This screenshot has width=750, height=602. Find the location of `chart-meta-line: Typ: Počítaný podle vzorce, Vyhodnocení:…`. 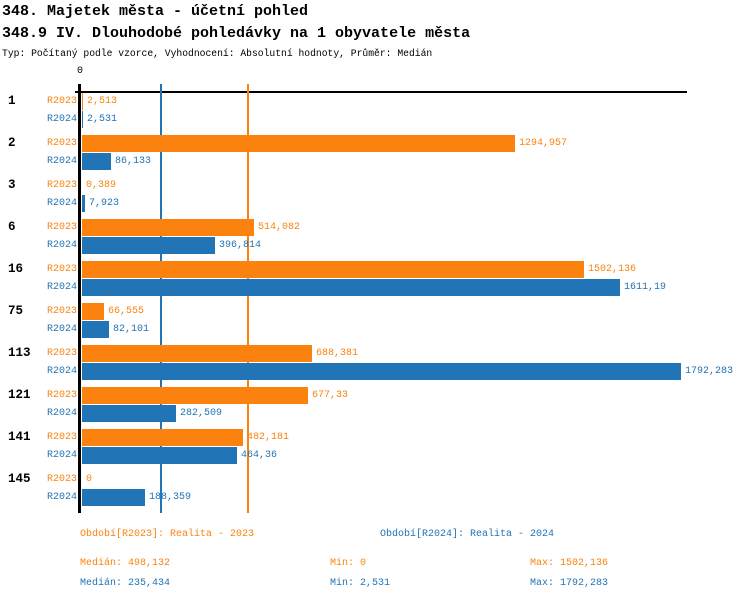

chart-meta-line: Typ: Počítaný podle vzorce, Vyhodnocení:… is located at coordinates (217, 53).